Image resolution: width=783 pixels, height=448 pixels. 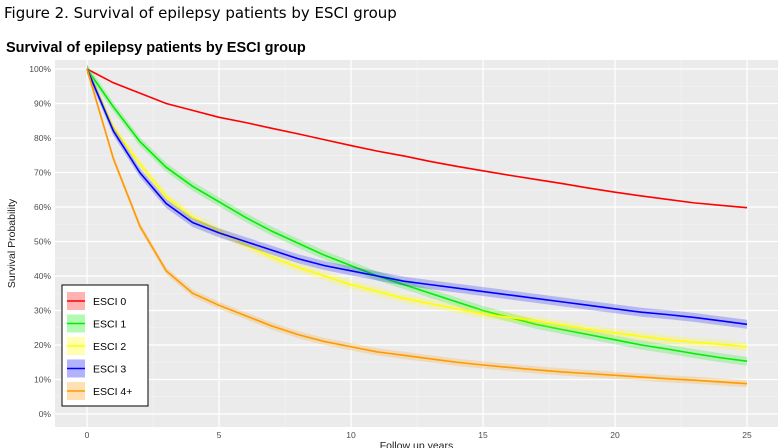 I want to click on y-tick-label: 30%, so click(x=42, y=311).